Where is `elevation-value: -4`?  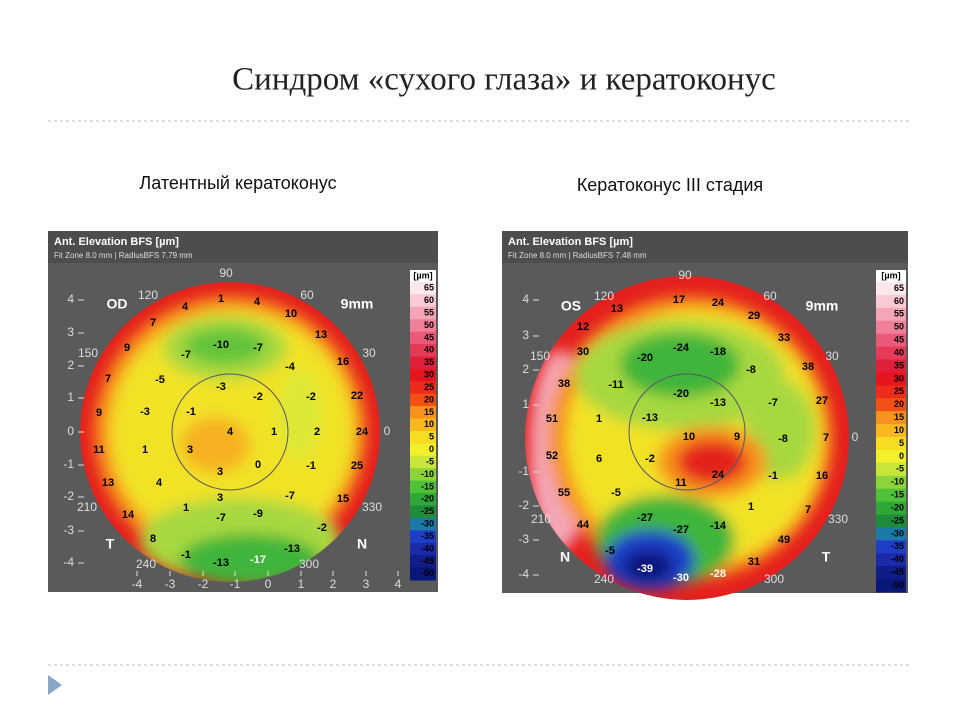 elevation-value: -4 is located at coordinates (290, 367).